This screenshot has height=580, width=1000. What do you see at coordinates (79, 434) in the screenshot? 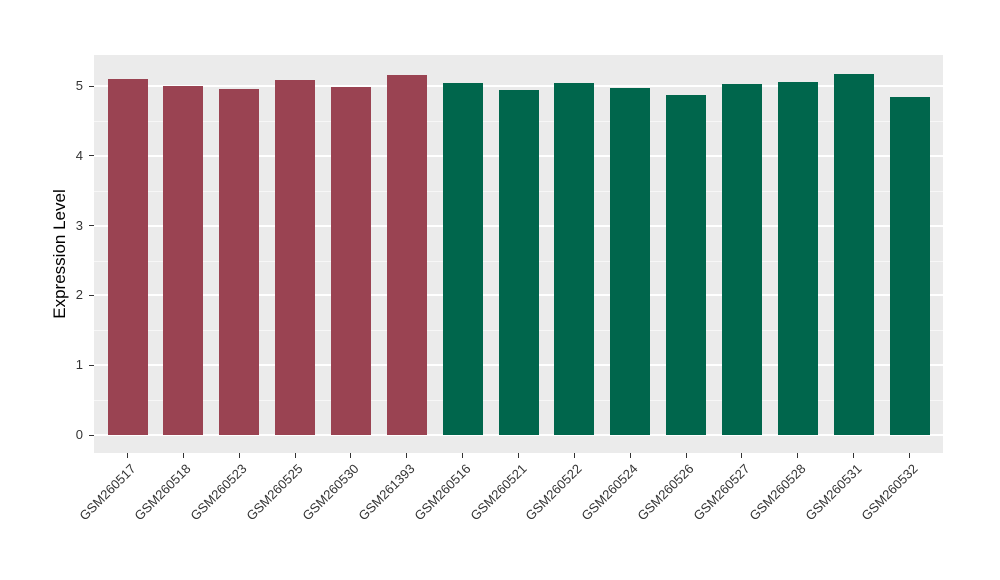
I see `y-tick-label: 0` at bounding box center [79, 434].